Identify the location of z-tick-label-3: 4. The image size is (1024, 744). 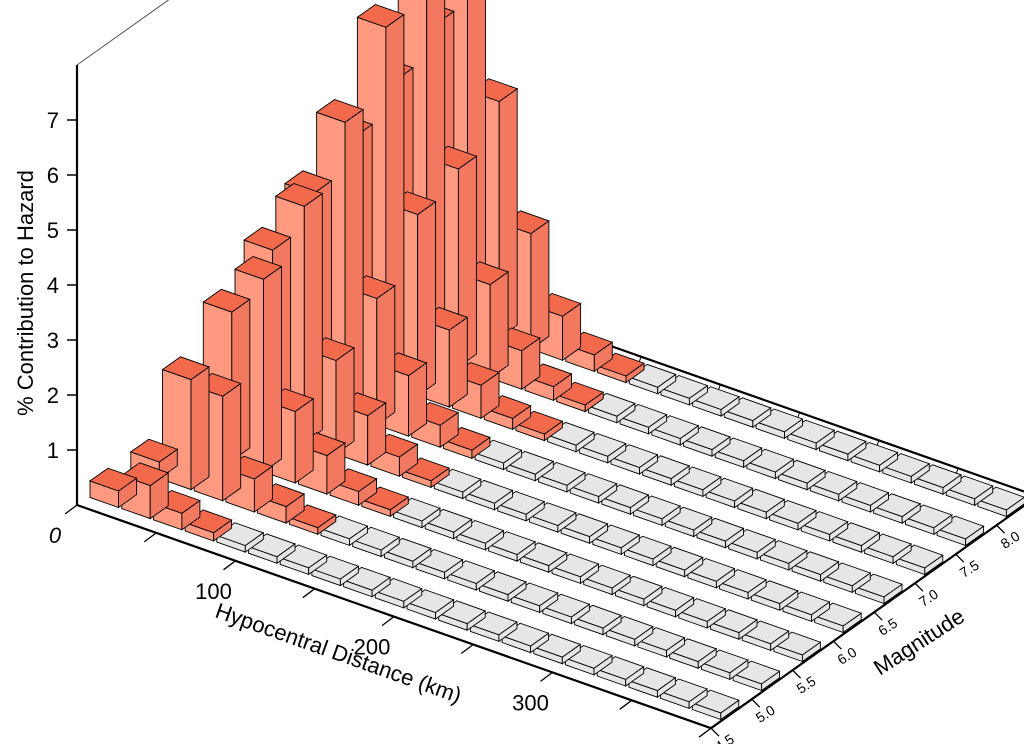
(53, 285).